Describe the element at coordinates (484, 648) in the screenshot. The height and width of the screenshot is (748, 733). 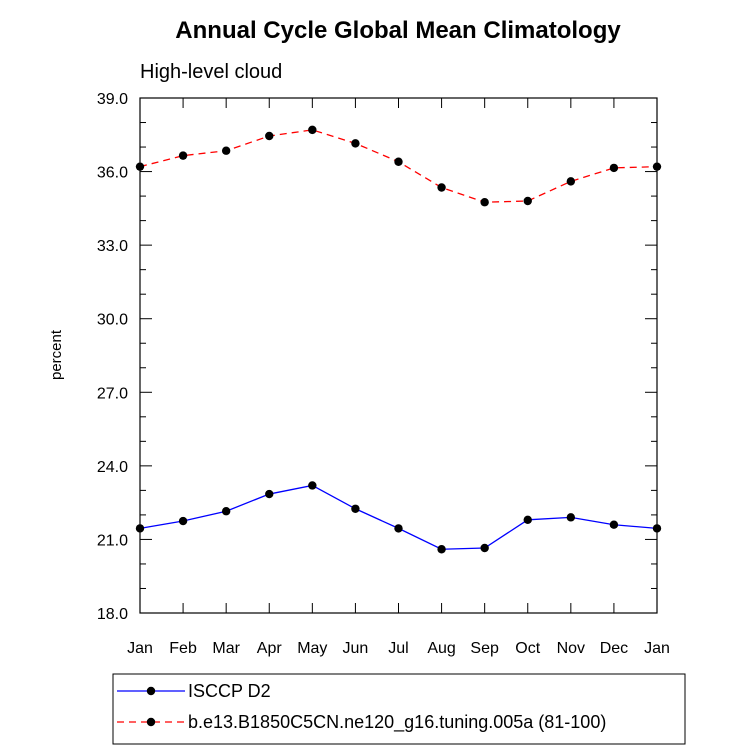
I see `x-tick-label: Sep` at that location.